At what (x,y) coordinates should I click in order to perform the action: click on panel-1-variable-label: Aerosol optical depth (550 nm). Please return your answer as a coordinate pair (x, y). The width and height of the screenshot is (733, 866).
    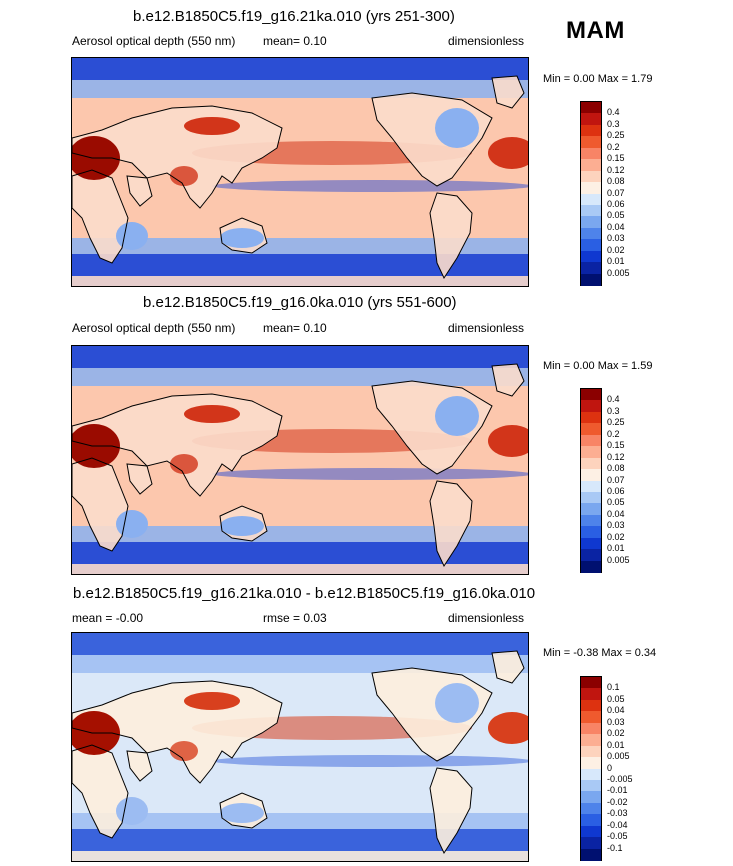
    Looking at the image, I should click on (154, 41).